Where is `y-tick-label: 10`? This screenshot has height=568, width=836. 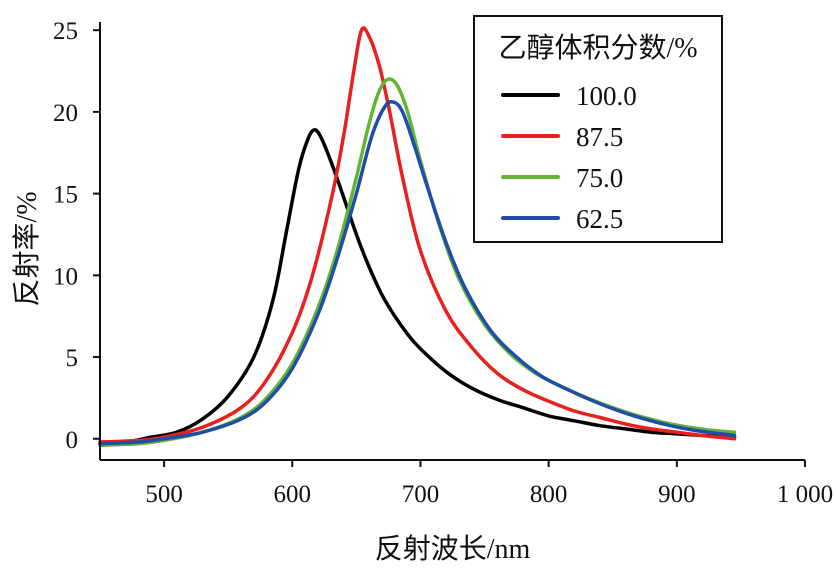 y-tick-label: 10 is located at coordinates (65, 276).